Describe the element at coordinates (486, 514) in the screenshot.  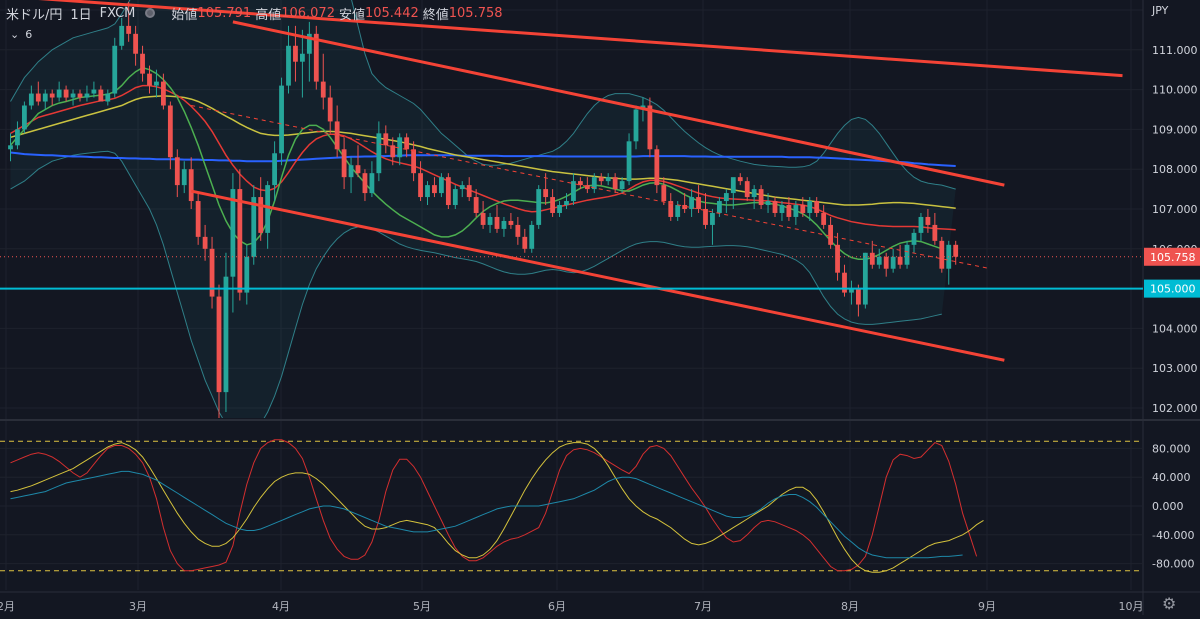
I see `osc-series-line` at that location.